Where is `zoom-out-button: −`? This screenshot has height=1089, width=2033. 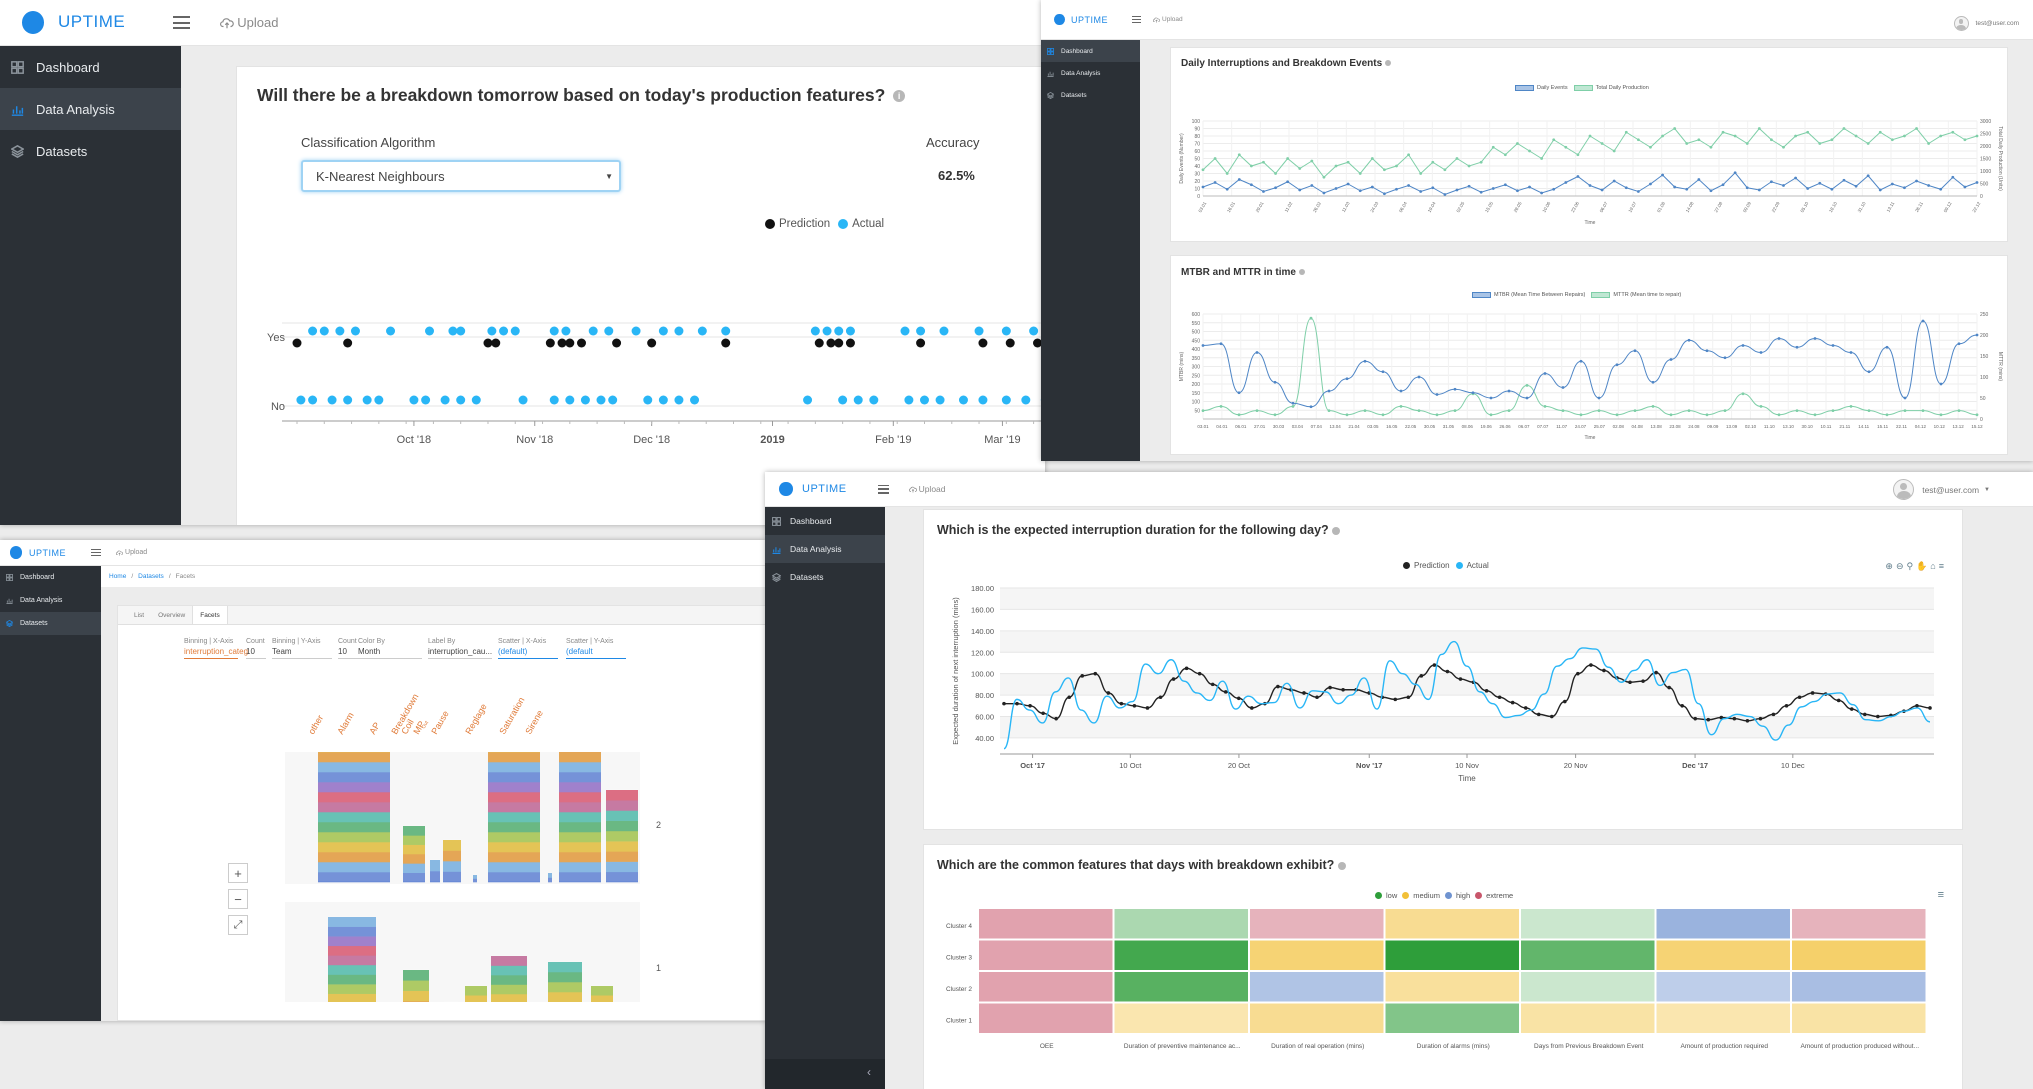
zoom-out-button: − is located at coordinates (238, 899).